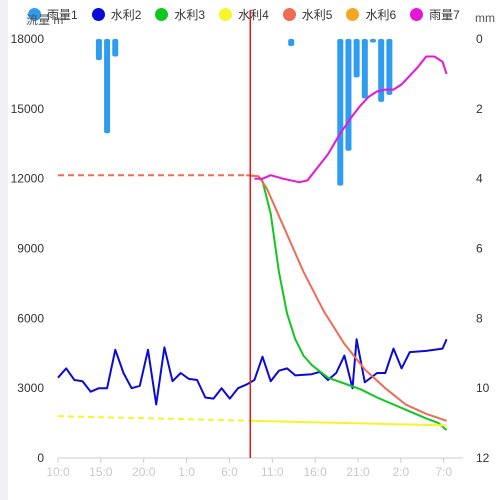  Describe the element at coordinates (30, 249) in the screenshot. I see `left-tick-label: 9000` at that location.